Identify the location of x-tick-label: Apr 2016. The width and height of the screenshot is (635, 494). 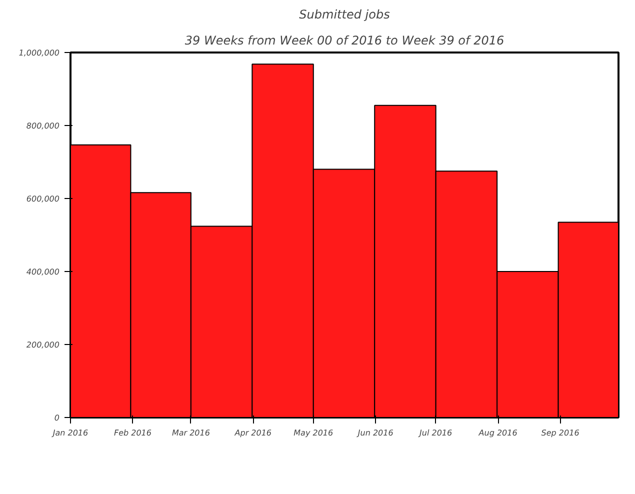
(253, 433).